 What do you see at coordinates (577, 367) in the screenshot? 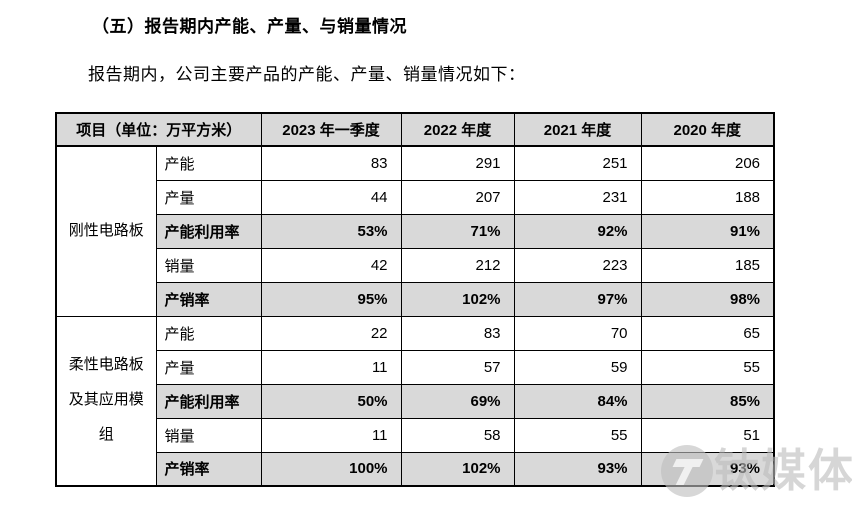
I see `cell-value: 59` at bounding box center [577, 367].